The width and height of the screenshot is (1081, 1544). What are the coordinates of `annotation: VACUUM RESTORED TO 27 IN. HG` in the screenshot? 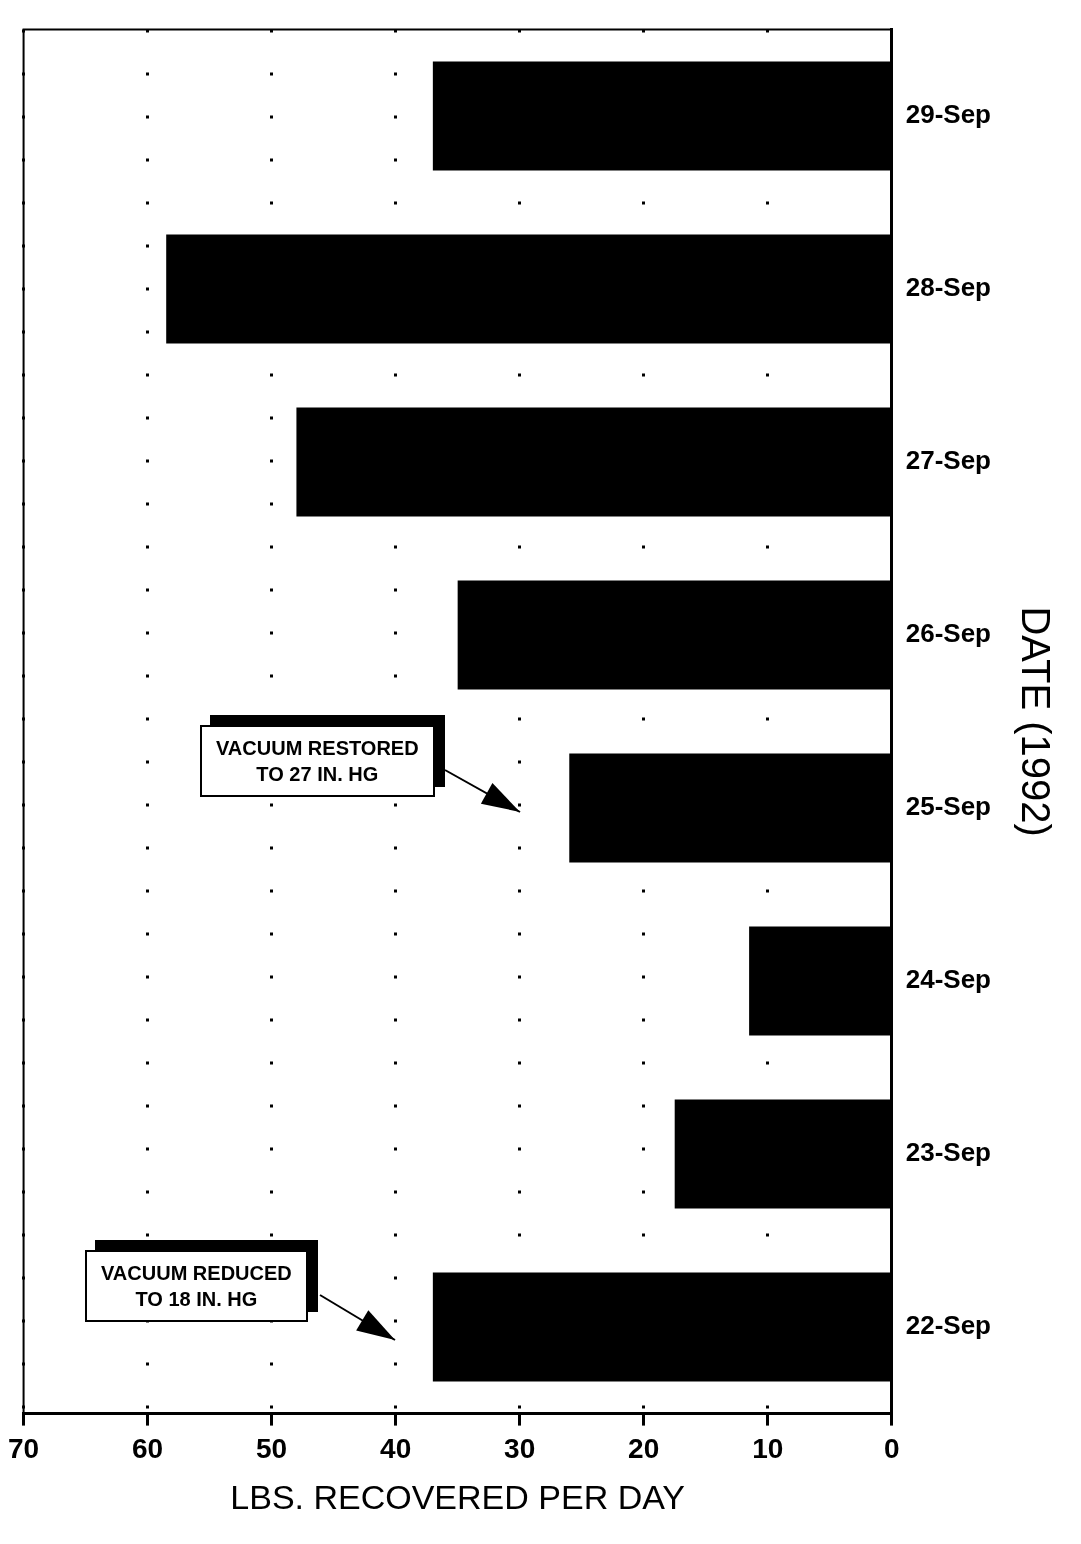 It's located at (317, 761).